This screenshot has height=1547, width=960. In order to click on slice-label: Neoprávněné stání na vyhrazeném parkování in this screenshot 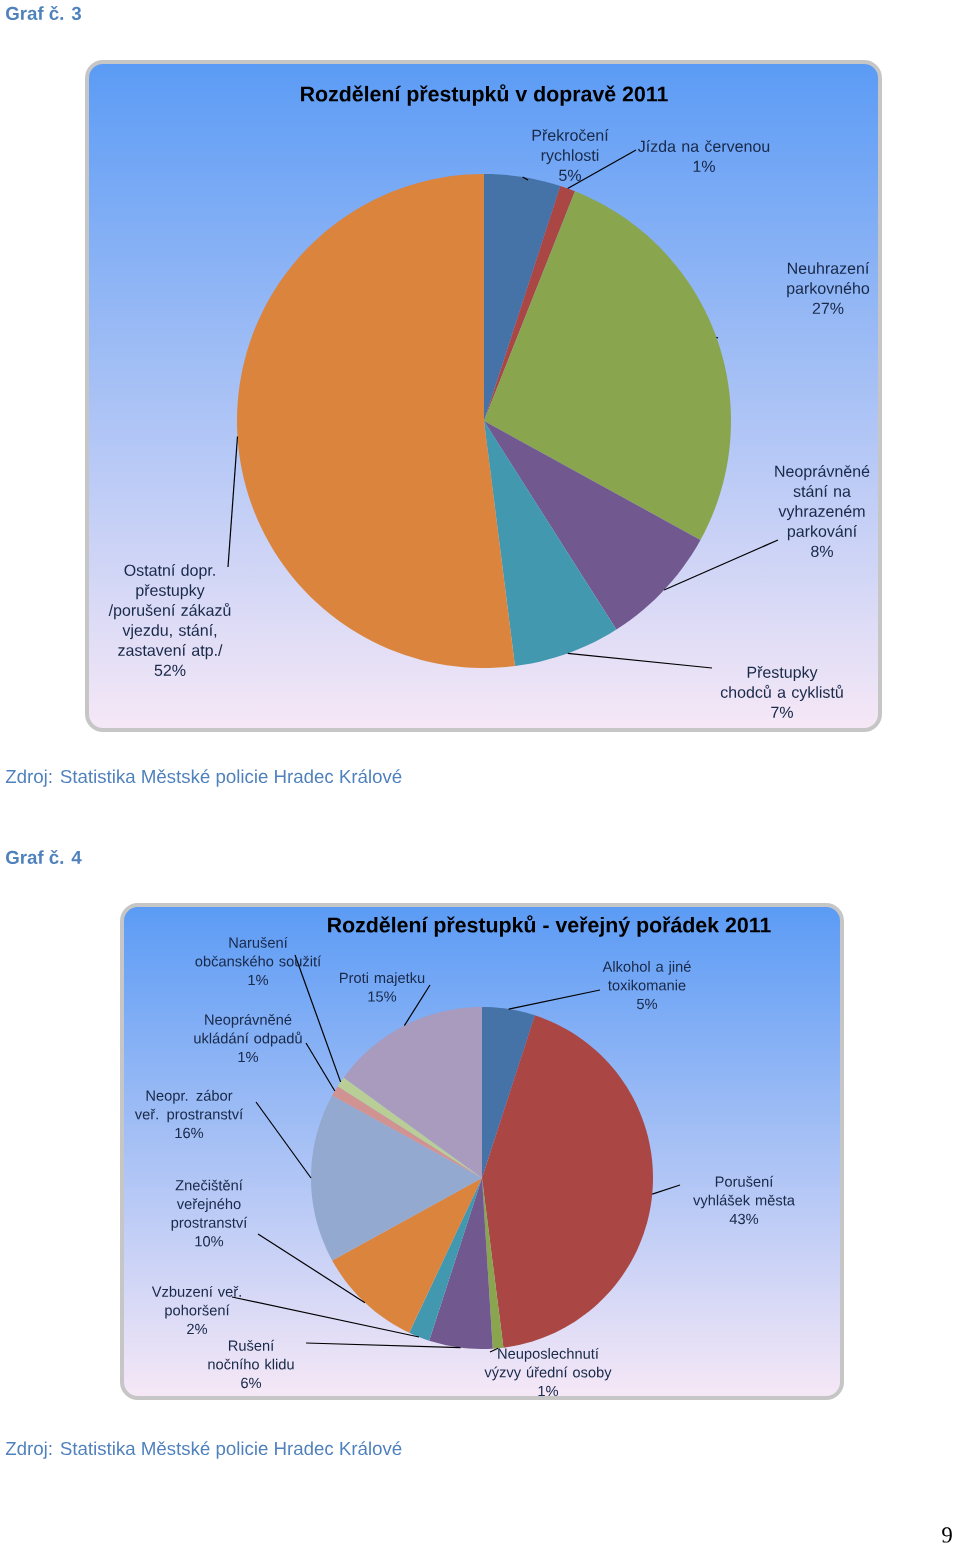, I will do `click(822, 503)`.